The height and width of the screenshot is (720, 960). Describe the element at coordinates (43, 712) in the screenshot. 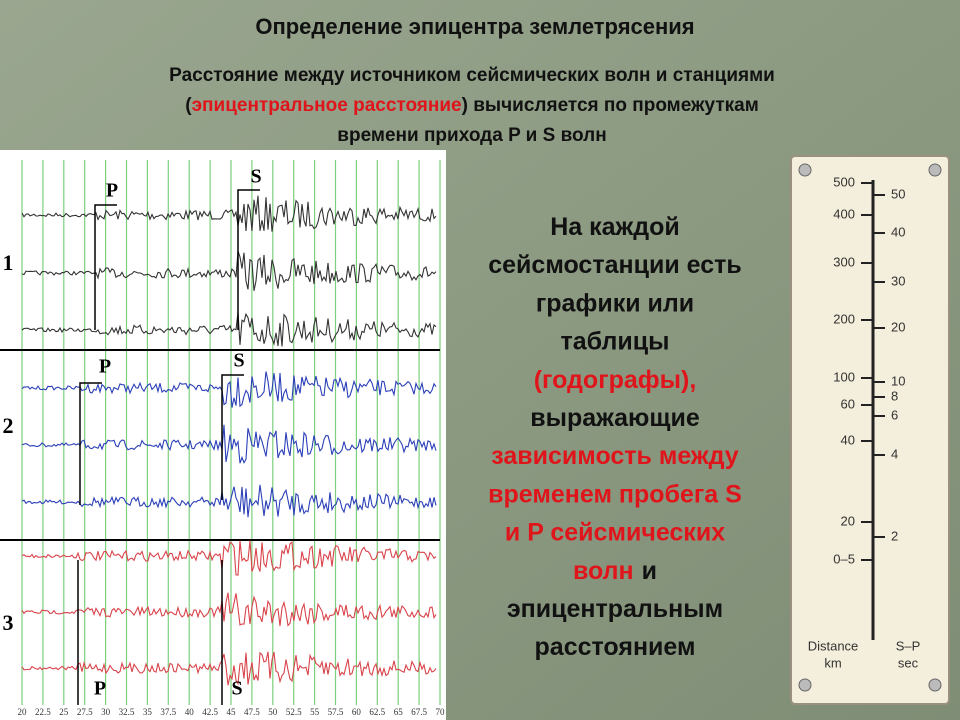

I see `time-label: 22.5` at that location.